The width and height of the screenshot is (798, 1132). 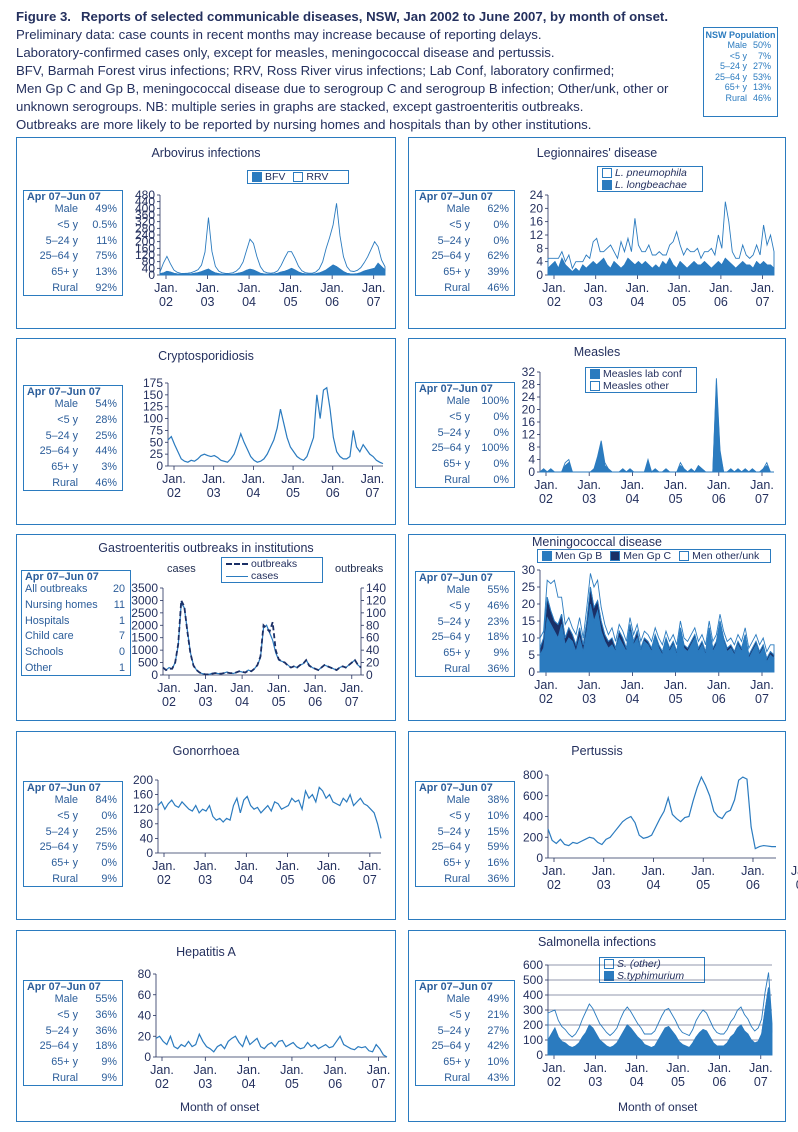 I want to click on stats-value: 84%, so click(x=106, y=800).